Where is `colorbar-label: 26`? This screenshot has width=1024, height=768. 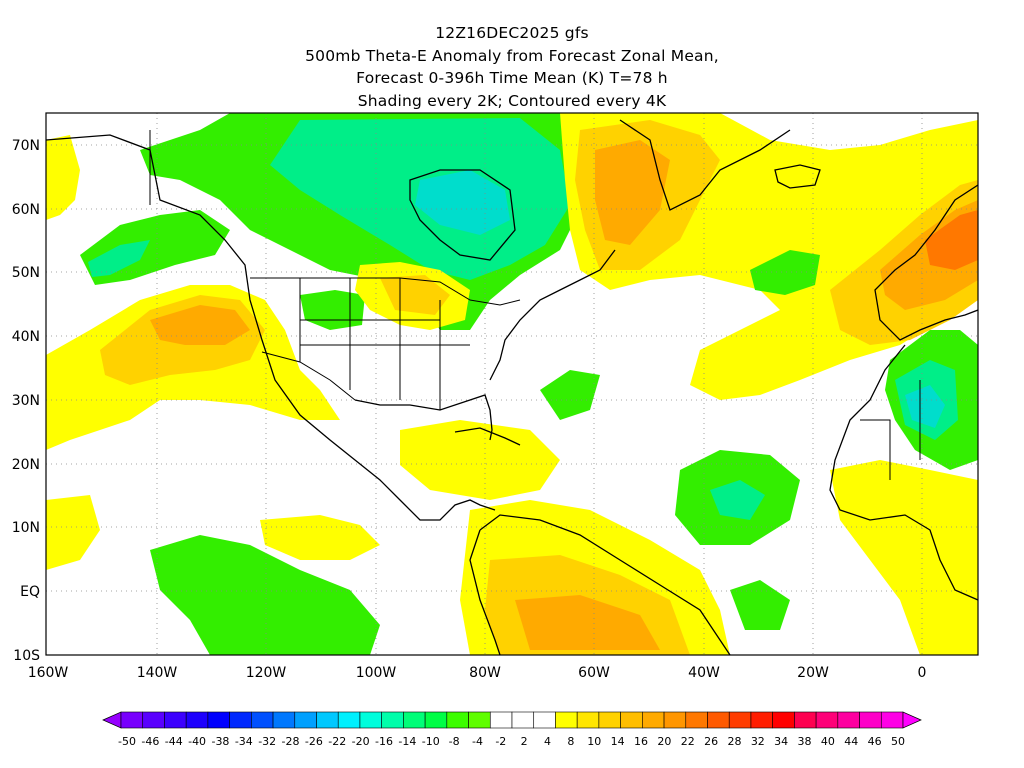
colorbar-label: 26 is located at coordinates (711, 741).